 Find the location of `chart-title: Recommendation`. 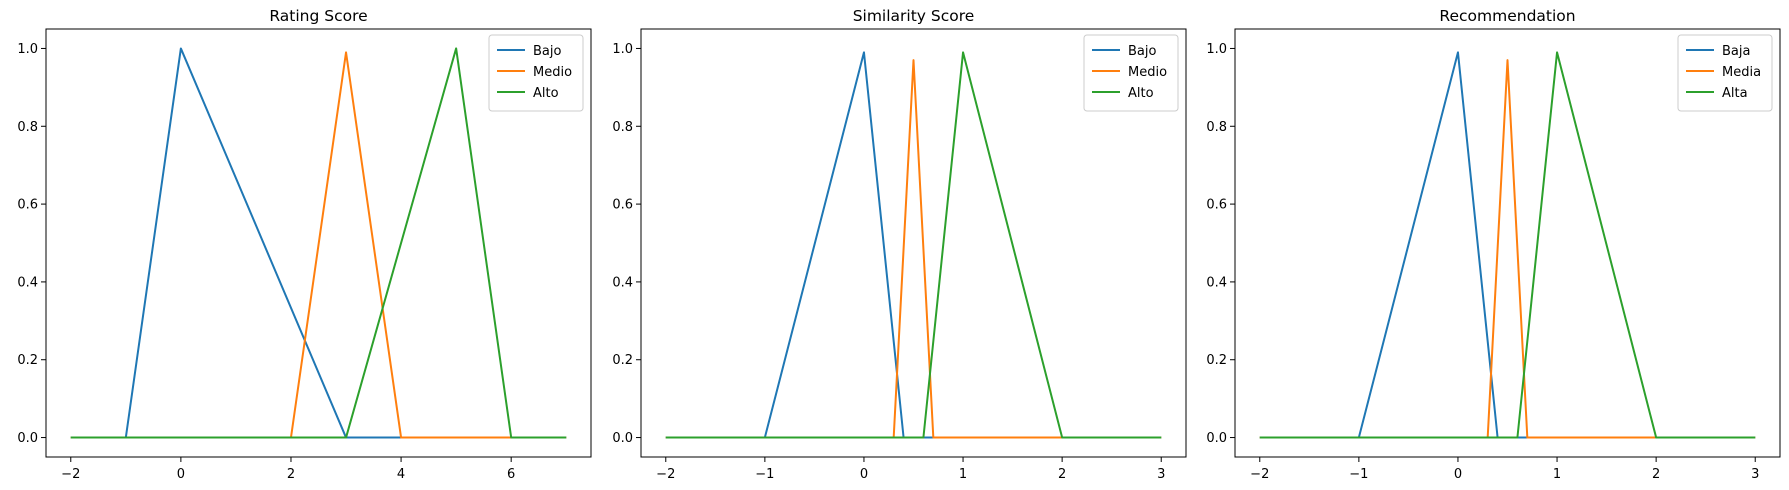

chart-title: Recommendation is located at coordinates (1507, 16).